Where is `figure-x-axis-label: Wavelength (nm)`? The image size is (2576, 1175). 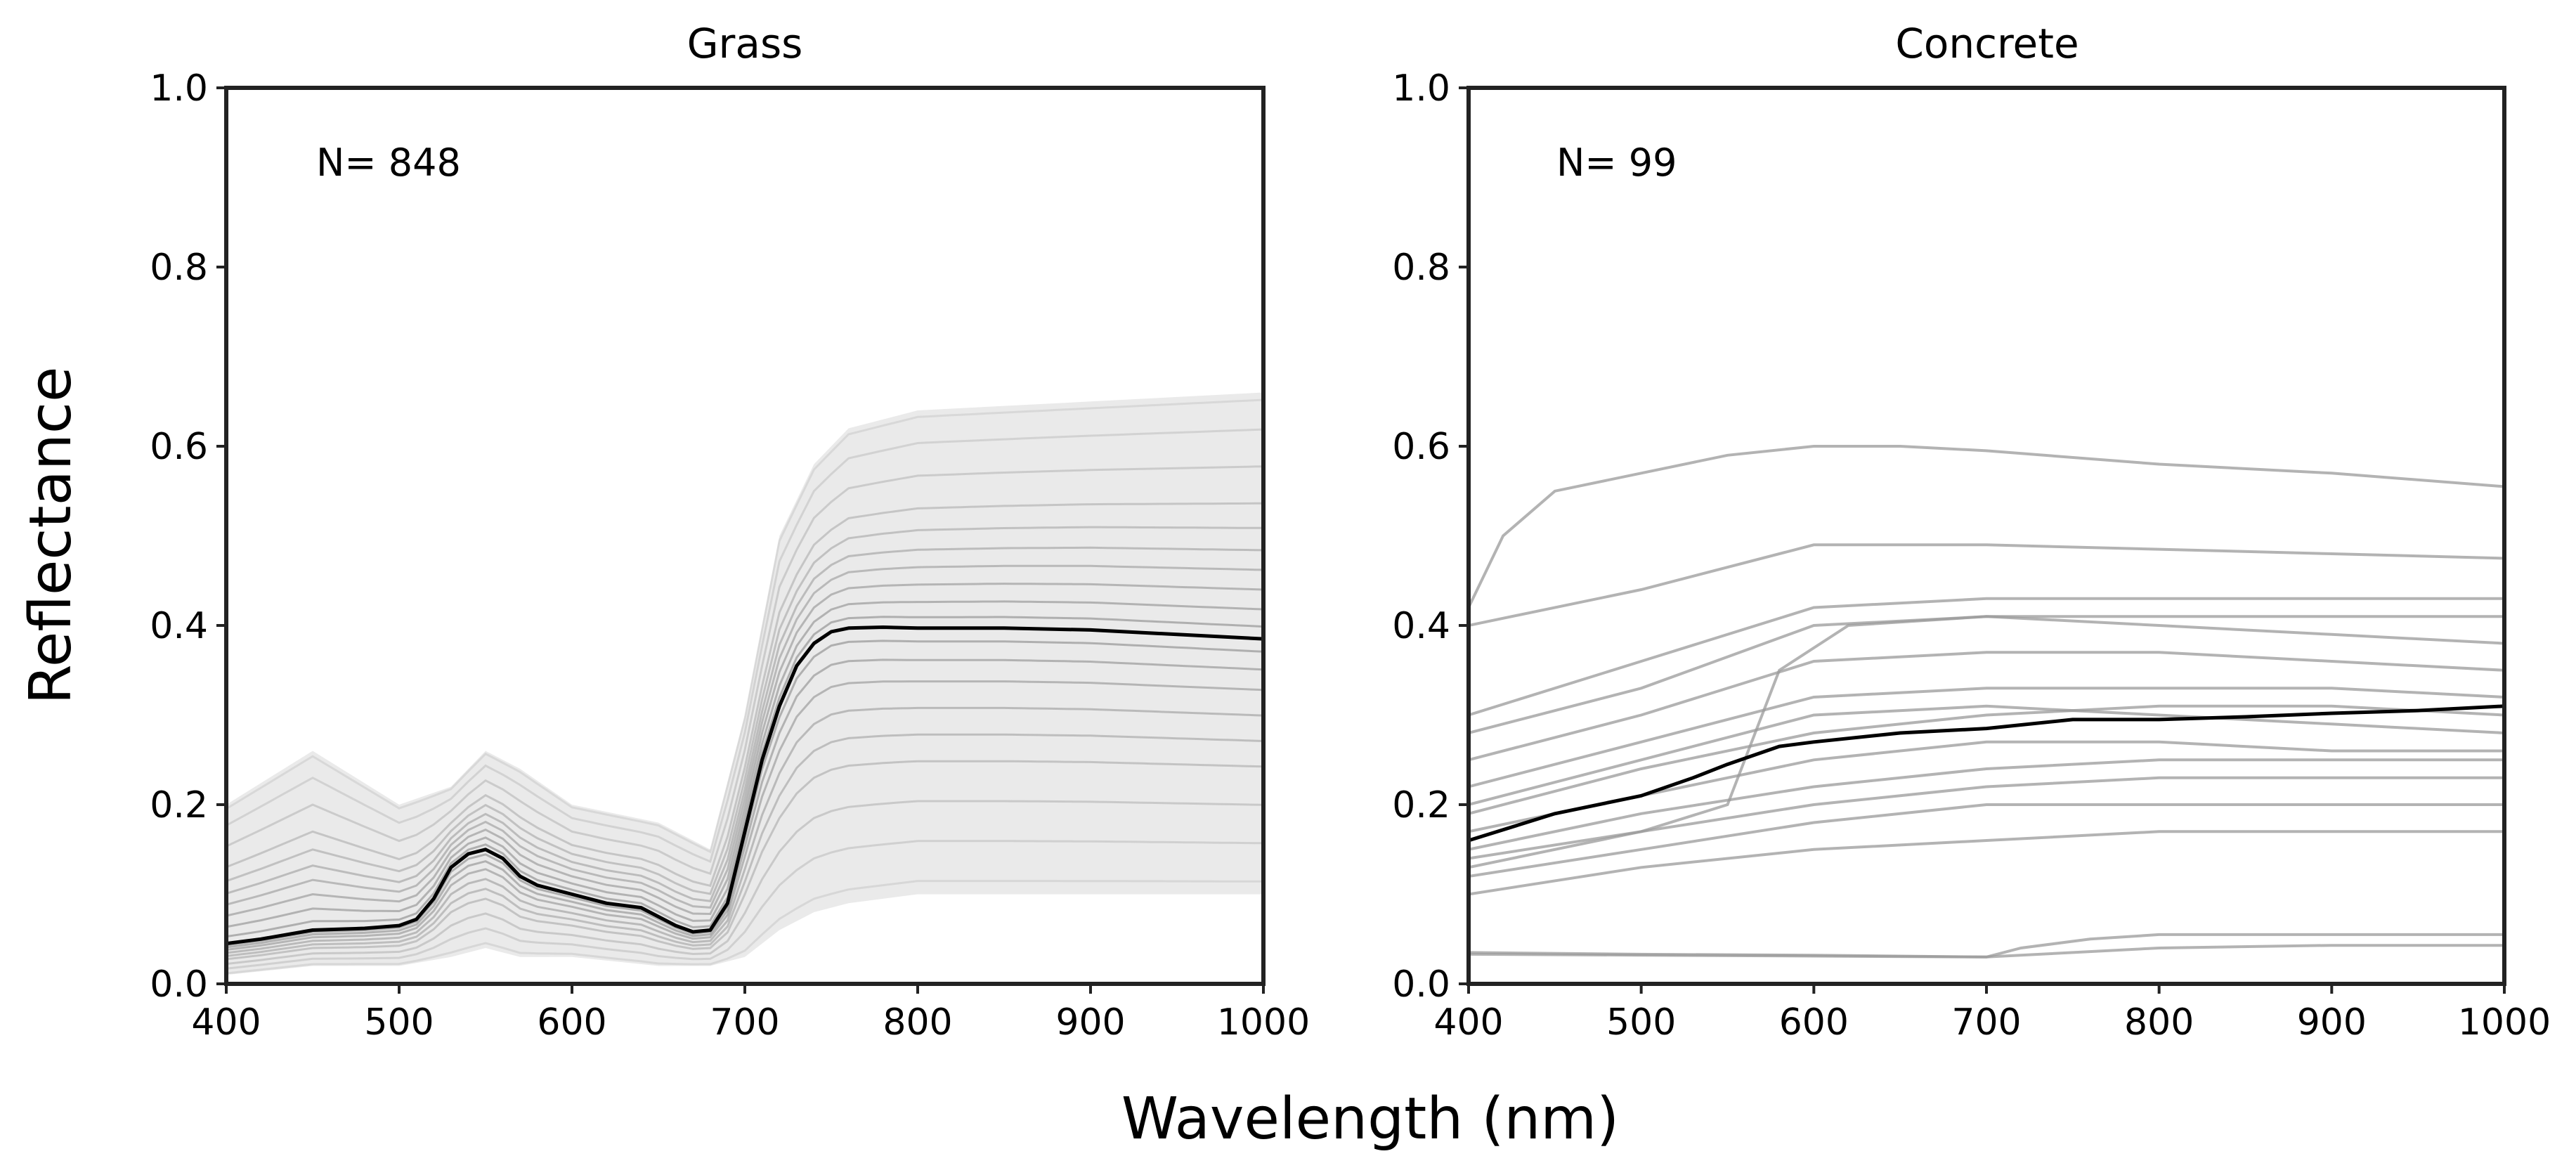 figure-x-axis-label: Wavelength (nm) is located at coordinates (1370, 1119).